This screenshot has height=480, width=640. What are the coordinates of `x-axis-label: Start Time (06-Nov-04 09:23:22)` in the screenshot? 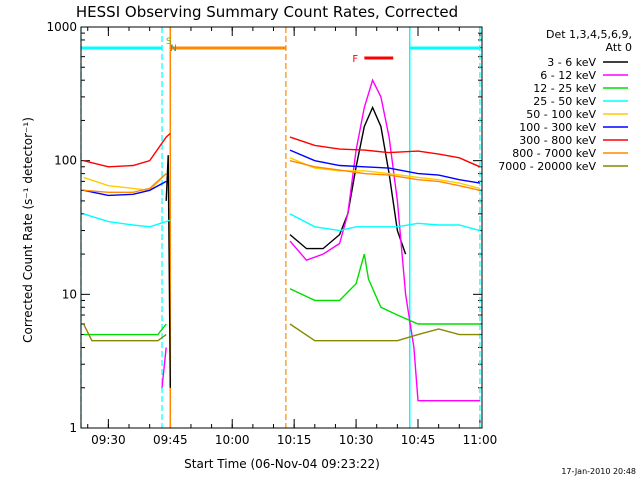 It's located at (282, 464).